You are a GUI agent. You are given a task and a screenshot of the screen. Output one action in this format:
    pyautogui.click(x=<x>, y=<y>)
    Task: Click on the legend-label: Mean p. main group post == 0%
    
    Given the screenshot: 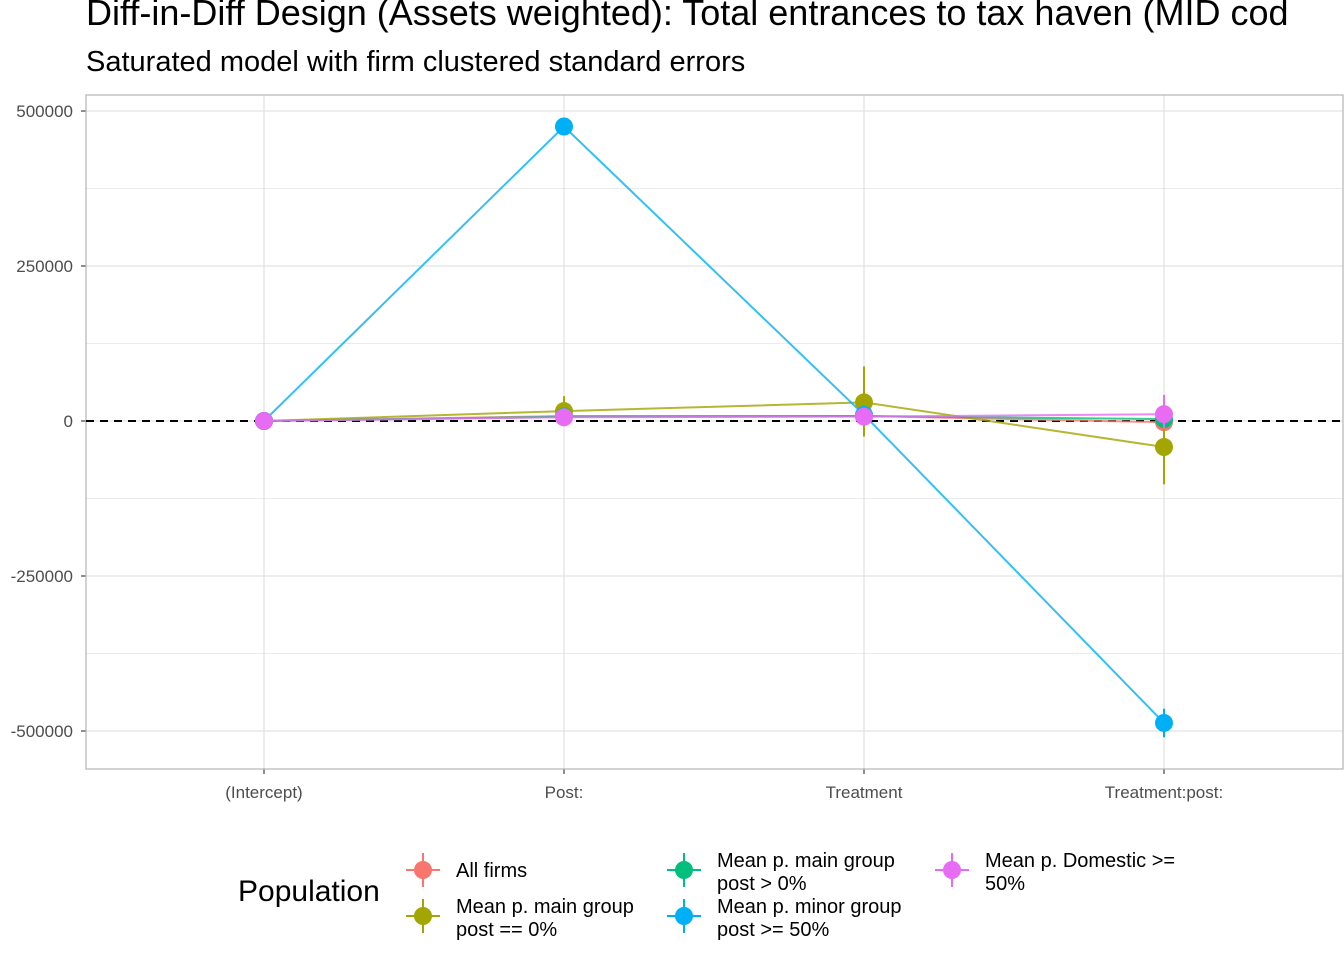 What is the action you would take?
    pyautogui.click(x=545, y=918)
    